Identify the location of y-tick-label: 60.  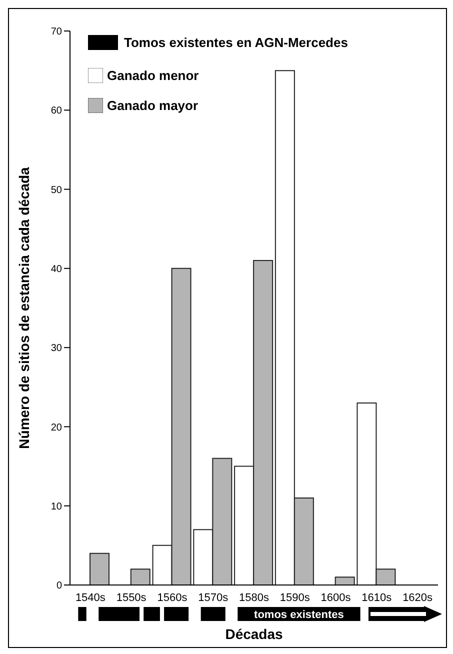
(56, 111).